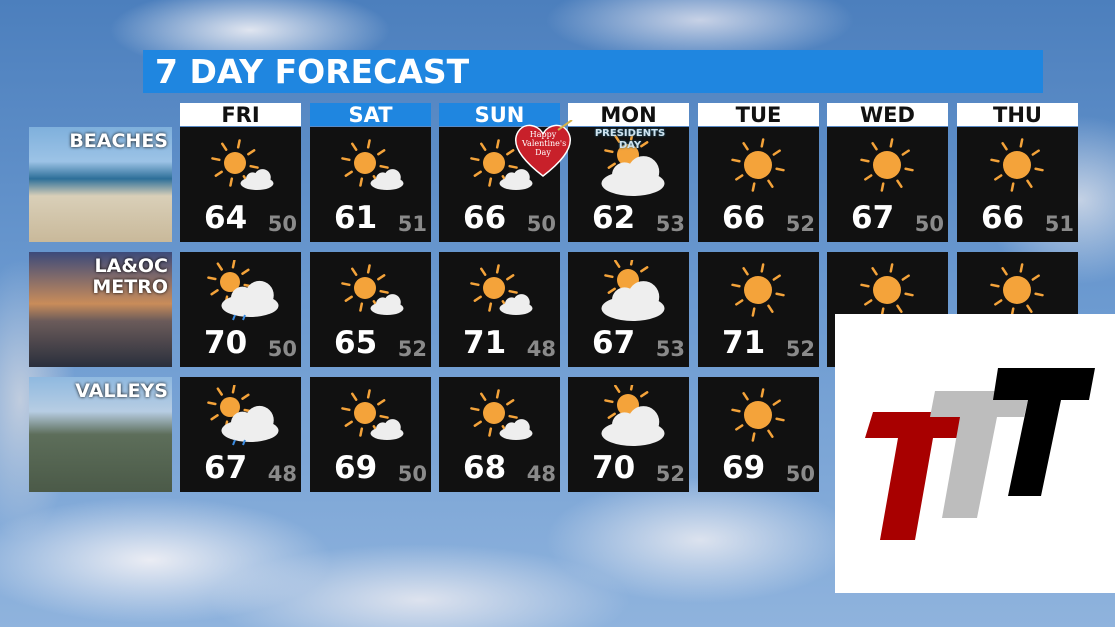 The height and width of the screenshot is (627, 1115). I want to click on region-panel: BEACHES, so click(100, 184).